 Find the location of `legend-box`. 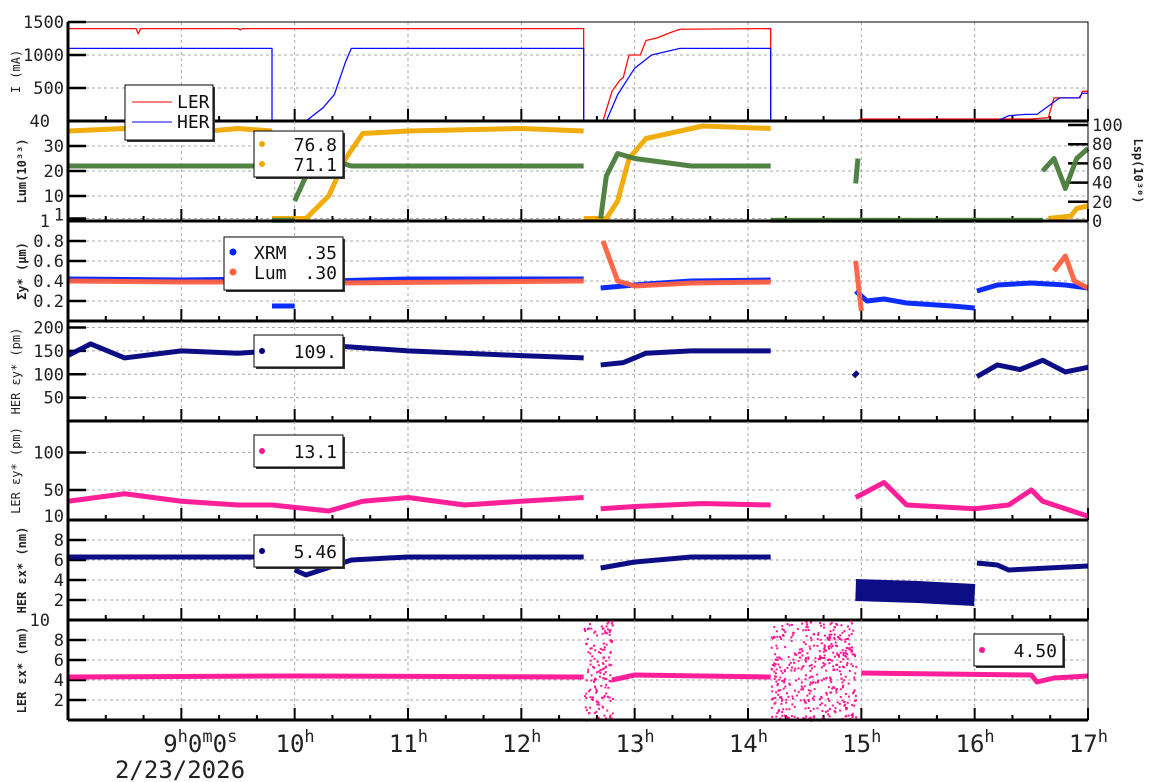

legend-box is located at coordinates (1018, 650).